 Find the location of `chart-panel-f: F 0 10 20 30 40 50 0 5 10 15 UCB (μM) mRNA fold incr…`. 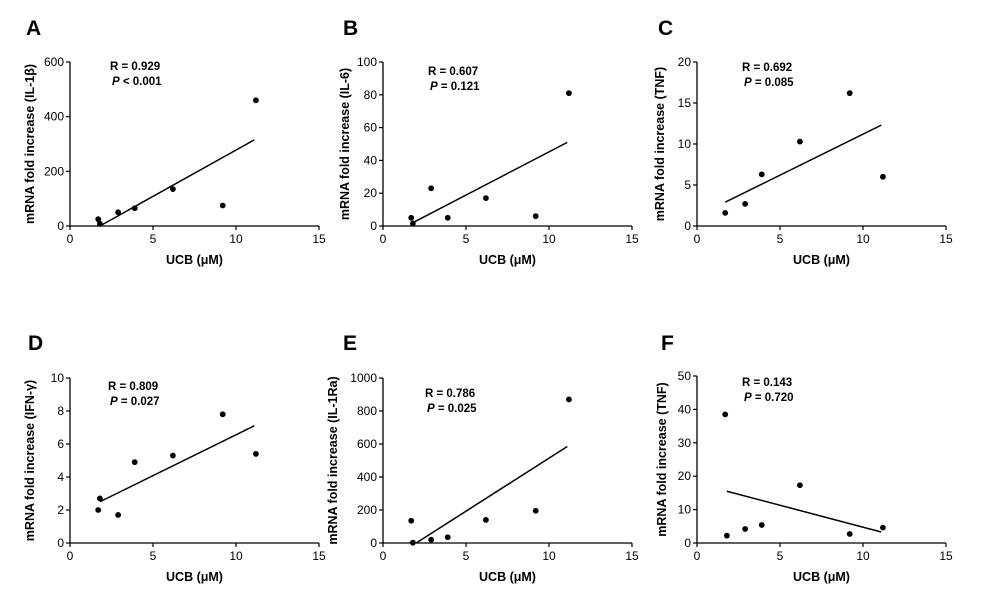

chart-panel-f: F 0 10 20 30 40 50 0 5 10 15 UCB (μM) mRNA fold incr… is located at coordinates (804, 458).